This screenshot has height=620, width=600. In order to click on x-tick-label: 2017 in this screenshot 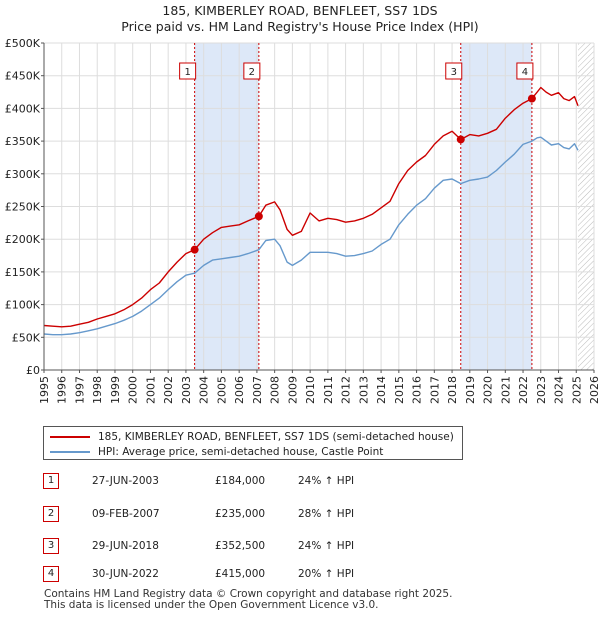, I will do `click(434, 390)`.